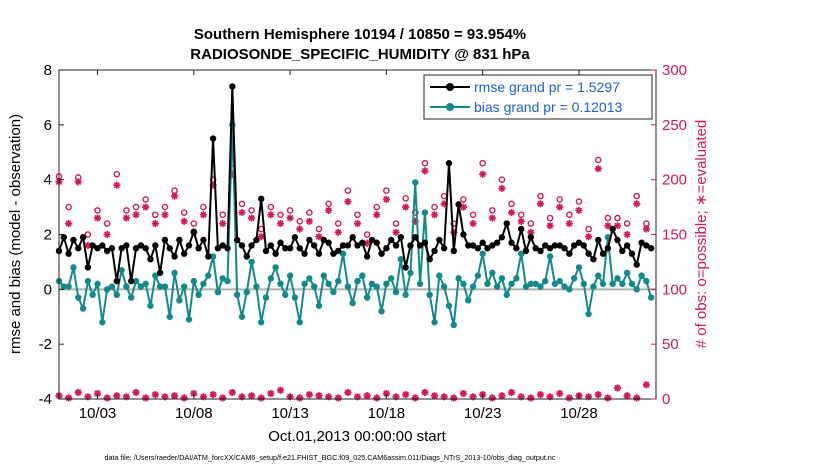 Image resolution: width=830 pixels, height=475 pixels. What do you see at coordinates (48, 289) in the screenshot?
I see `left-tick-label: 0` at bounding box center [48, 289].